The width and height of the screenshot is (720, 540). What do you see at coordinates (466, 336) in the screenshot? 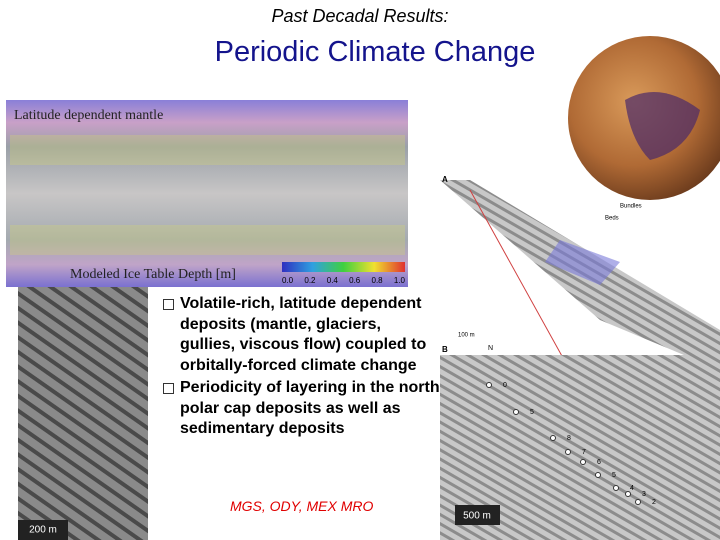
I see `figure-label: 100 m` at bounding box center [466, 336].